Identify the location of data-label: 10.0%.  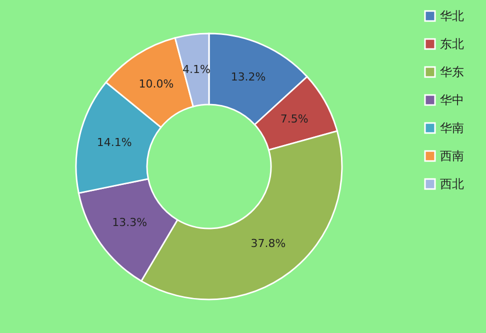
(156, 84).